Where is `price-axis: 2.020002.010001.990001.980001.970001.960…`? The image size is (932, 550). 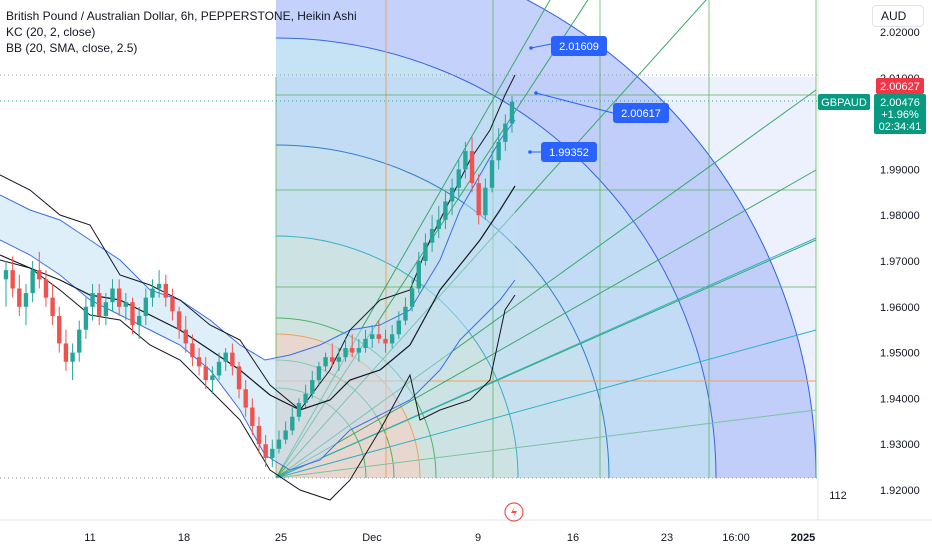 price-axis: 2.020002.010001.990001.980001.970001.960… is located at coordinates (874, 260).